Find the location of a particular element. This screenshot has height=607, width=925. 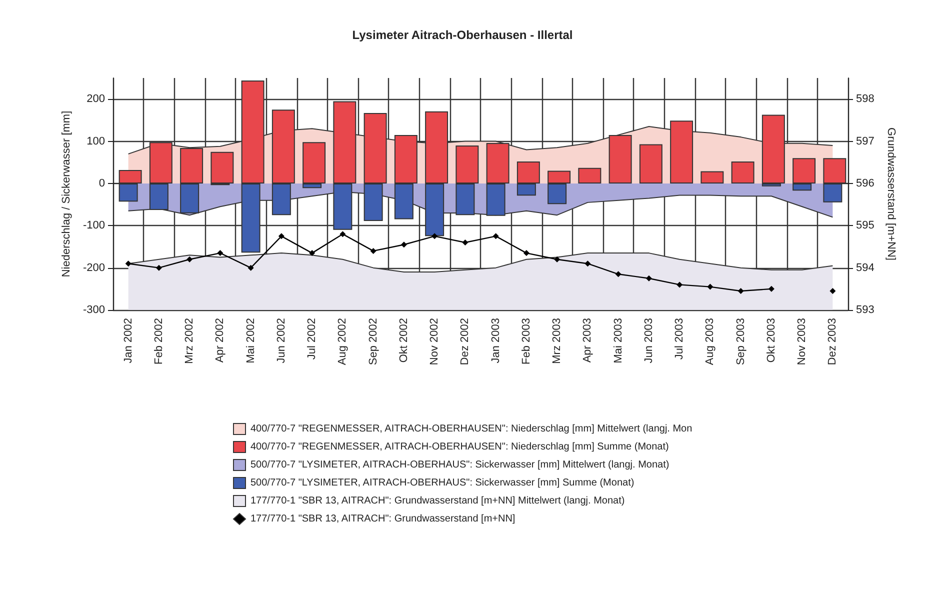

legend-label: 177/770-1 "SBR 13, AITRACH": Grundwasserstand [m+NN] Mittelwert (langj. Monat) is located at coordinates (437, 501).